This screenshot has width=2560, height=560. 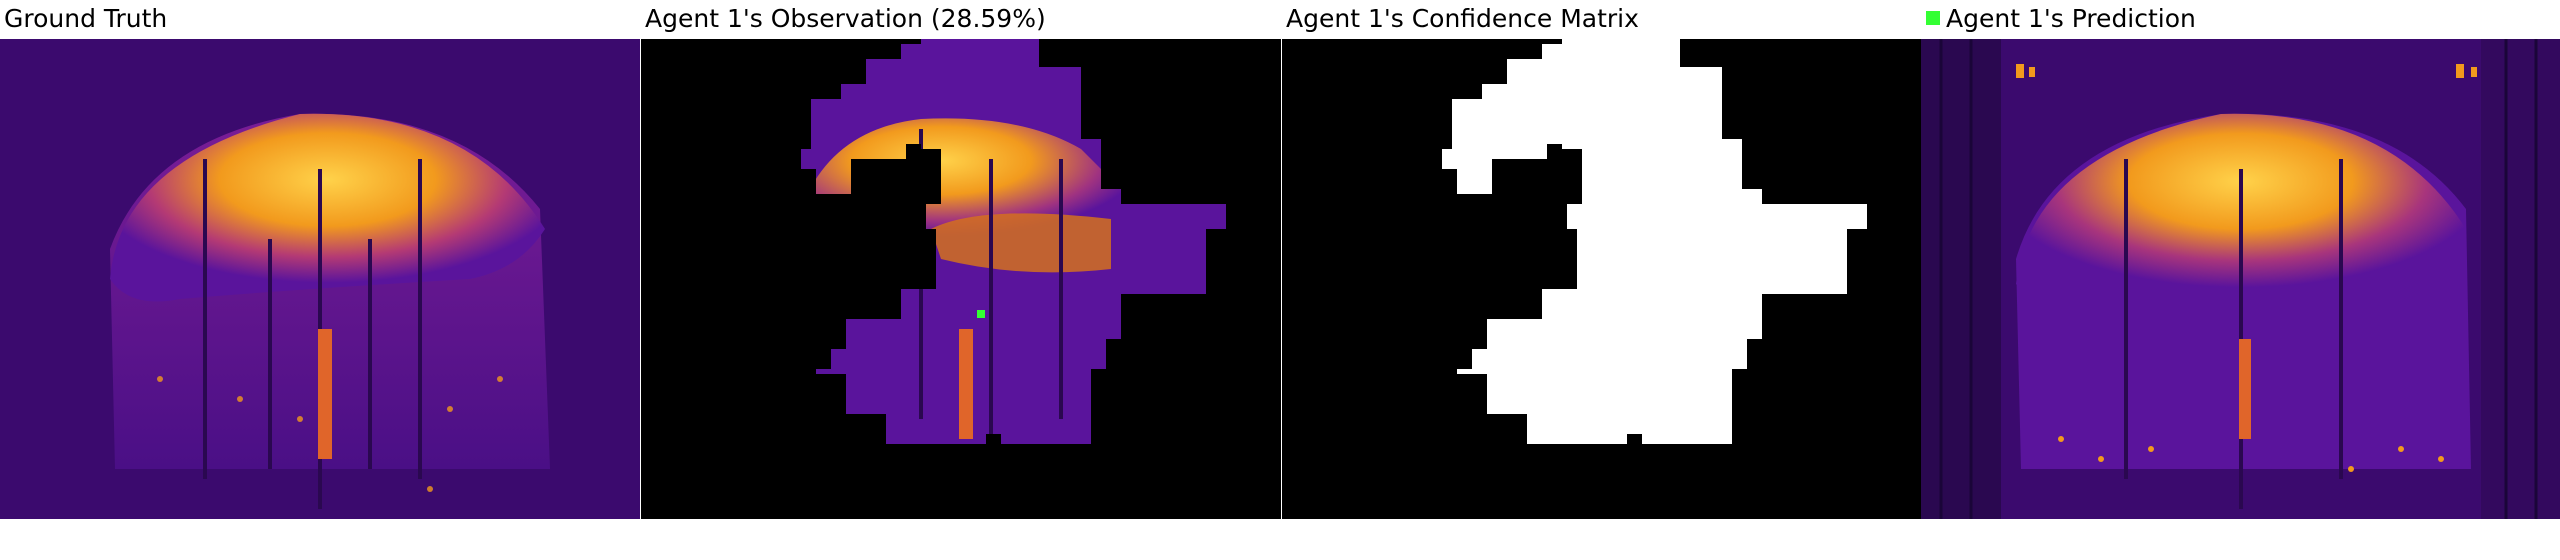 What do you see at coordinates (981, 314) in the screenshot?
I see `agent-position-marker` at bounding box center [981, 314].